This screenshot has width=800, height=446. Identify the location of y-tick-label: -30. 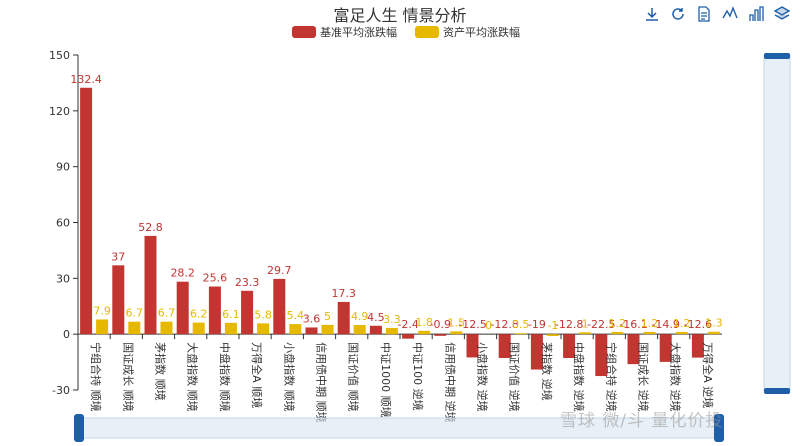
(61, 390).